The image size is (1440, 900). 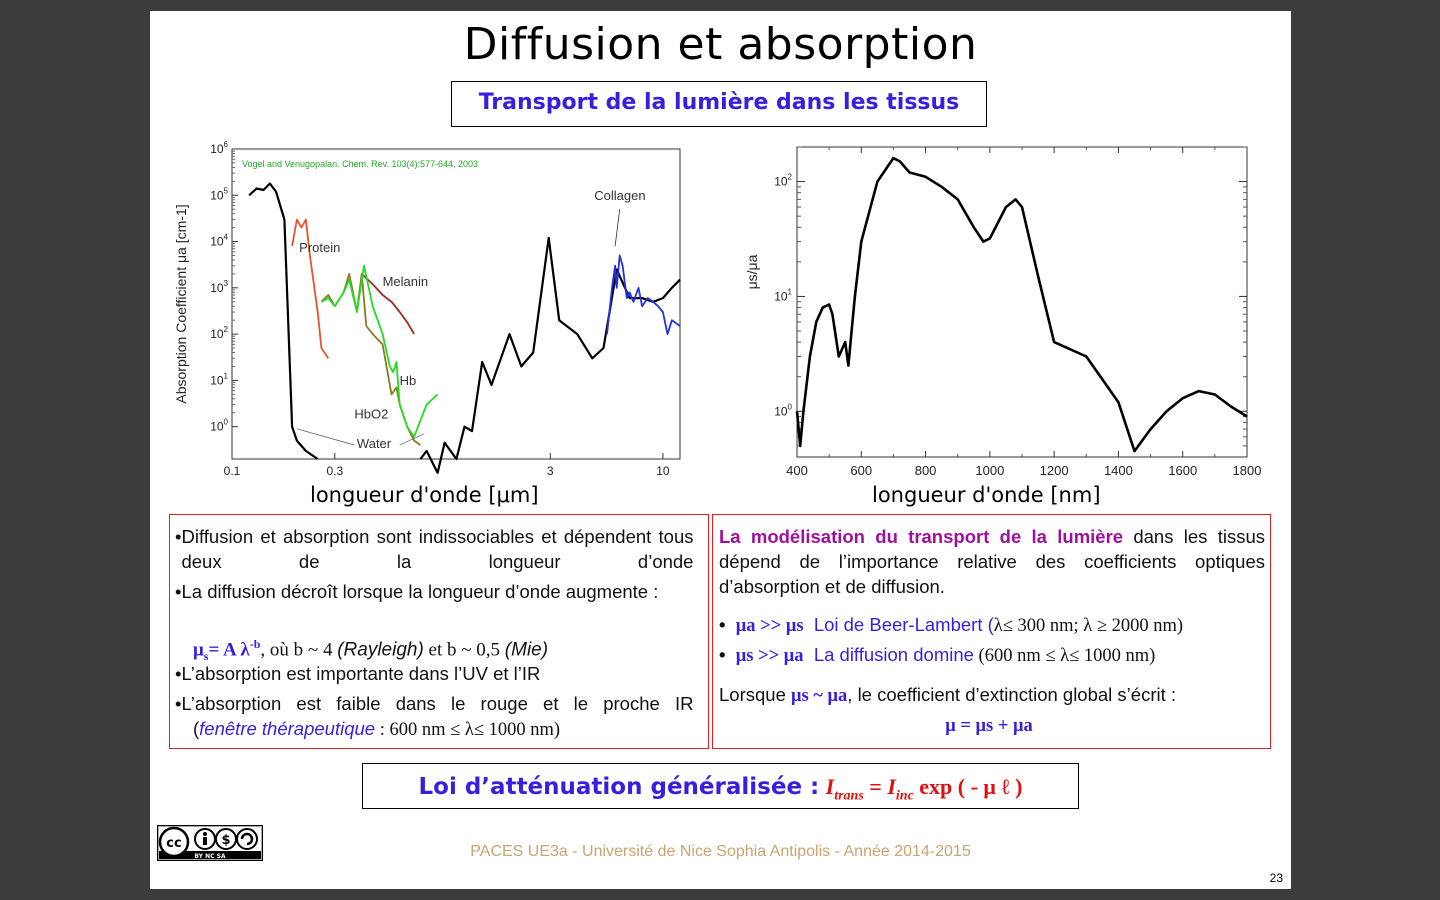 What do you see at coordinates (310, 288) in the screenshot?
I see `chart1-series-protein` at bounding box center [310, 288].